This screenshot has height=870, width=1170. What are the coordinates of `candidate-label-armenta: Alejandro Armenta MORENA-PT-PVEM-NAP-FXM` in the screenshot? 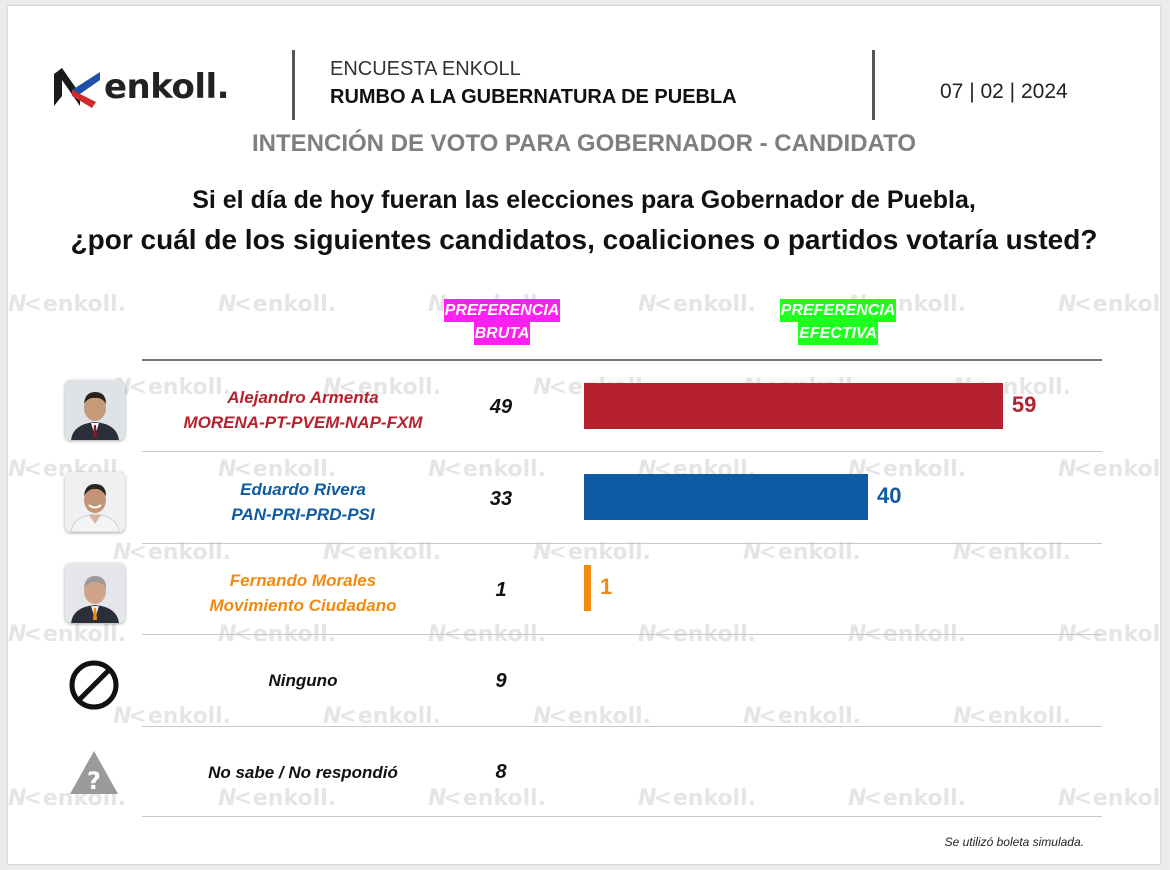 It's located at (303, 410).